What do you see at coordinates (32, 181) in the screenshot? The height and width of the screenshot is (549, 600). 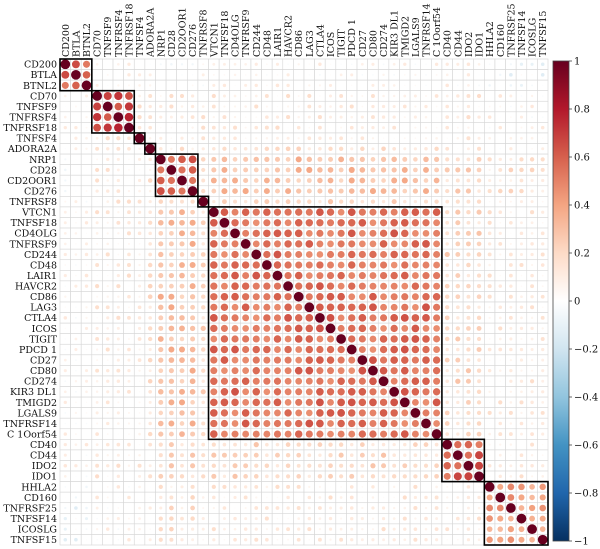 I see `row-label: CD2OOR1` at bounding box center [32, 181].